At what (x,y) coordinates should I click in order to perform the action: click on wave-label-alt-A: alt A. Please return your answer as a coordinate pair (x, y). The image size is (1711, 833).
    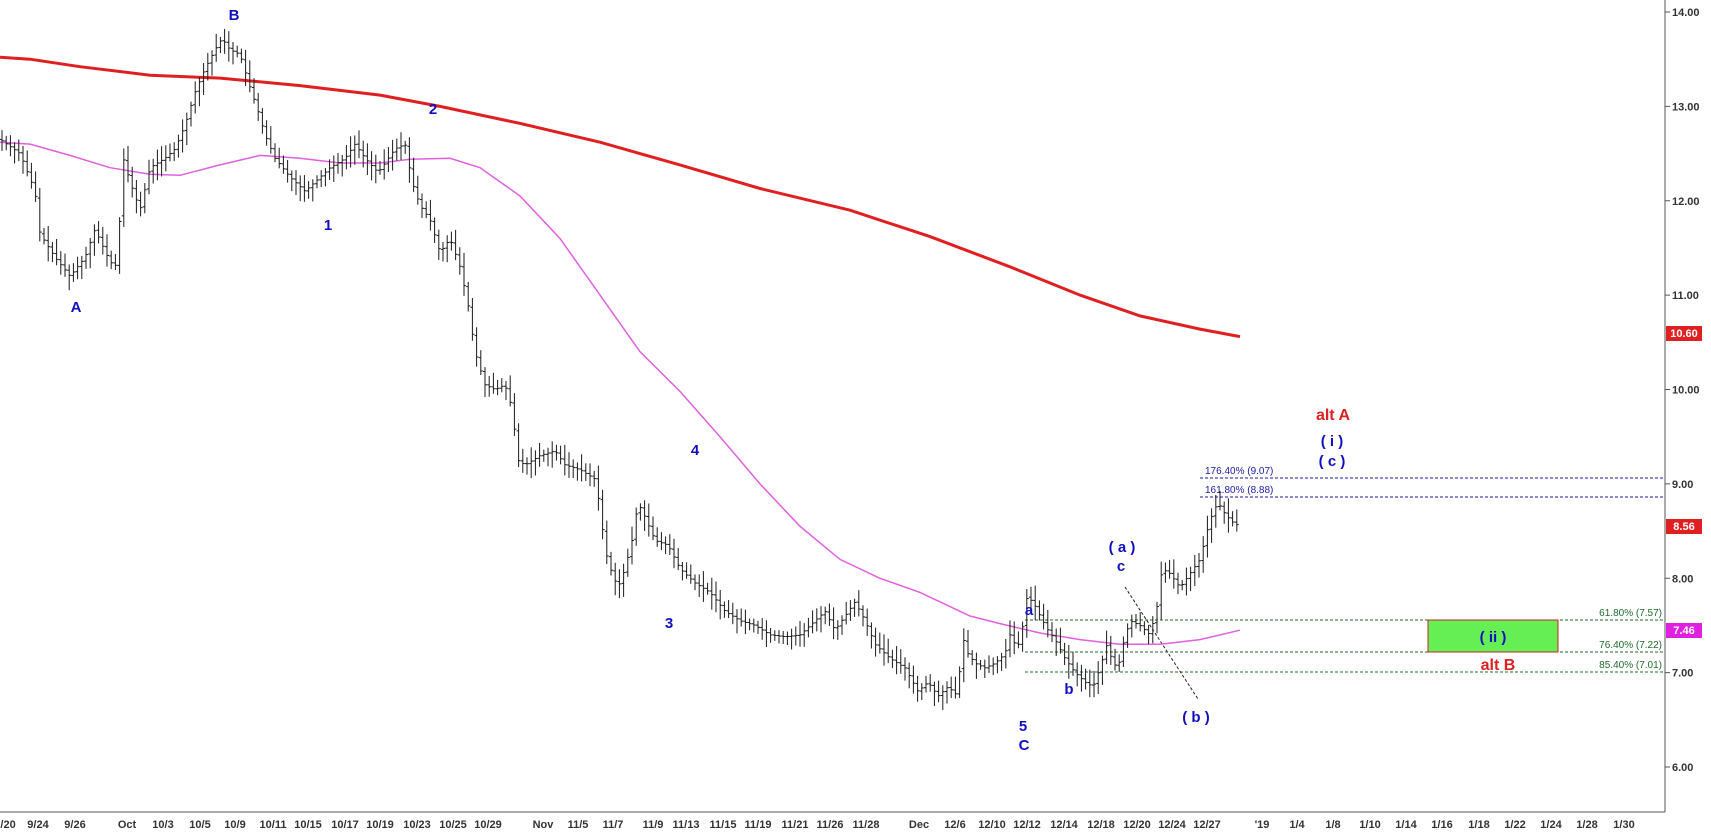
    Looking at the image, I should click on (1333, 415).